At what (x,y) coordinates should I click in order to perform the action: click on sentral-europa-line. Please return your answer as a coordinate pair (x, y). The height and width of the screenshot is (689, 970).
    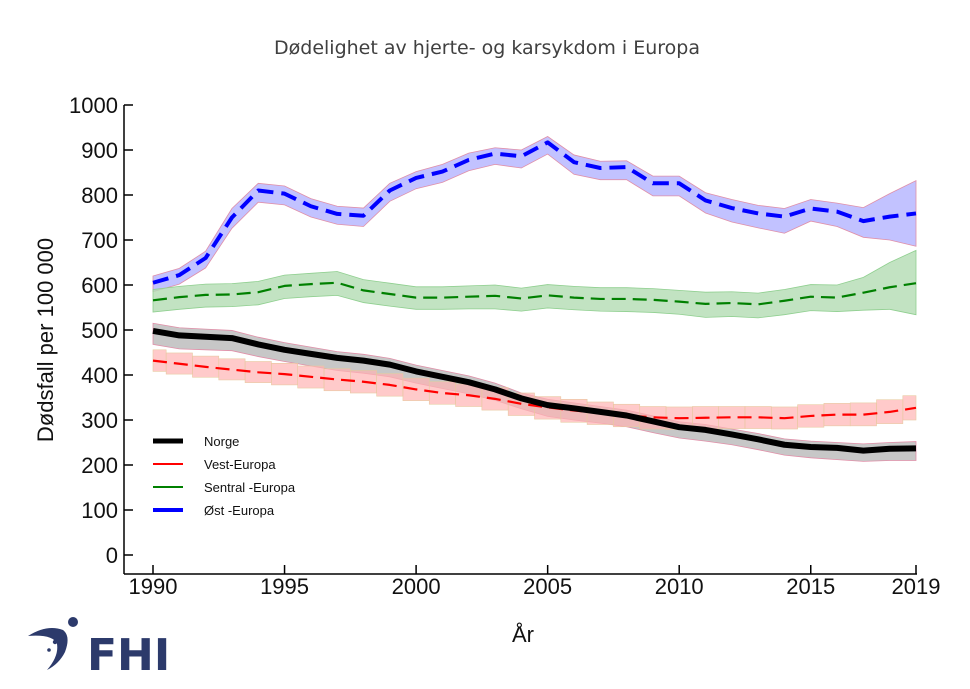
    Looking at the image, I should click on (534, 293).